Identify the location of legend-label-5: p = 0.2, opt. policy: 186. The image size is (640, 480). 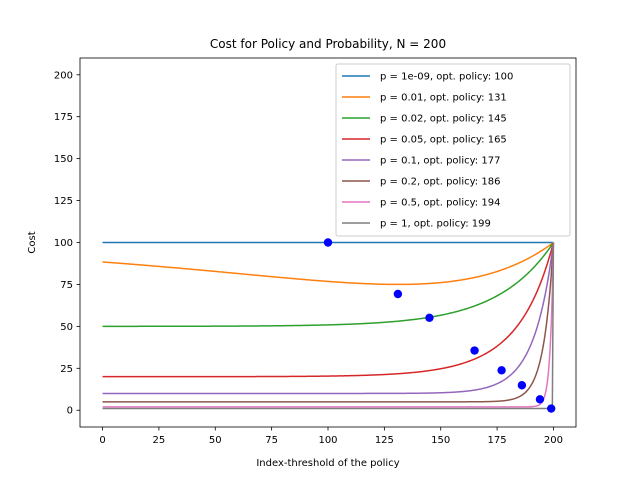
(440, 182).